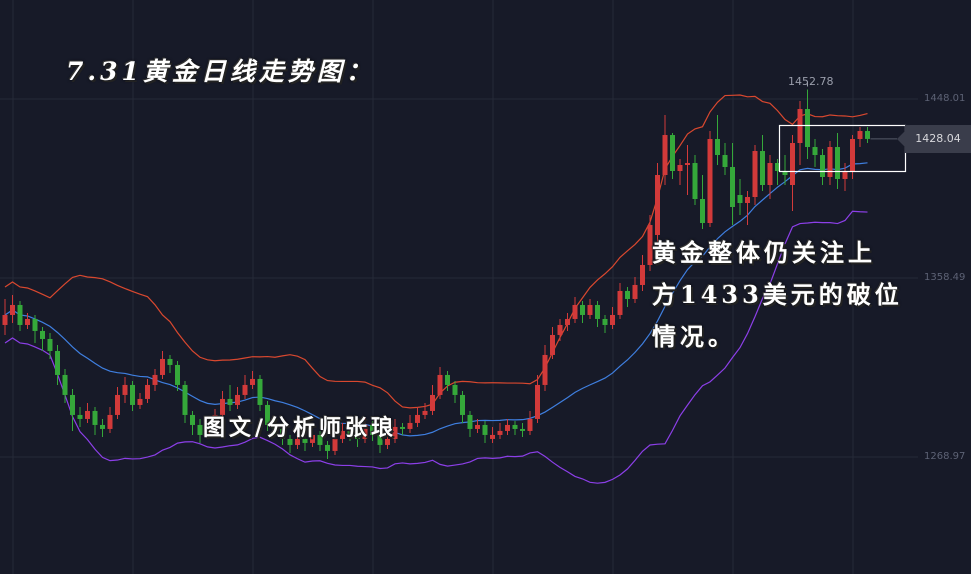  I want to click on author-caption: 图文/分析师张琅, so click(300, 428).